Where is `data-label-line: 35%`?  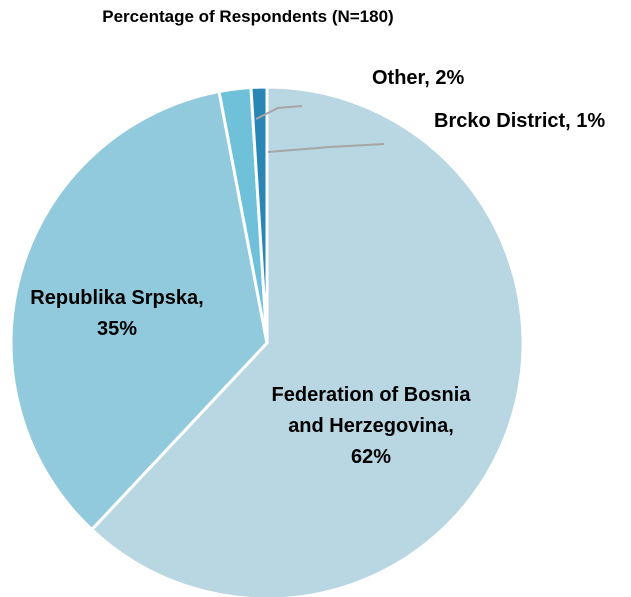 data-label-line: 35% is located at coordinates (117, 329).